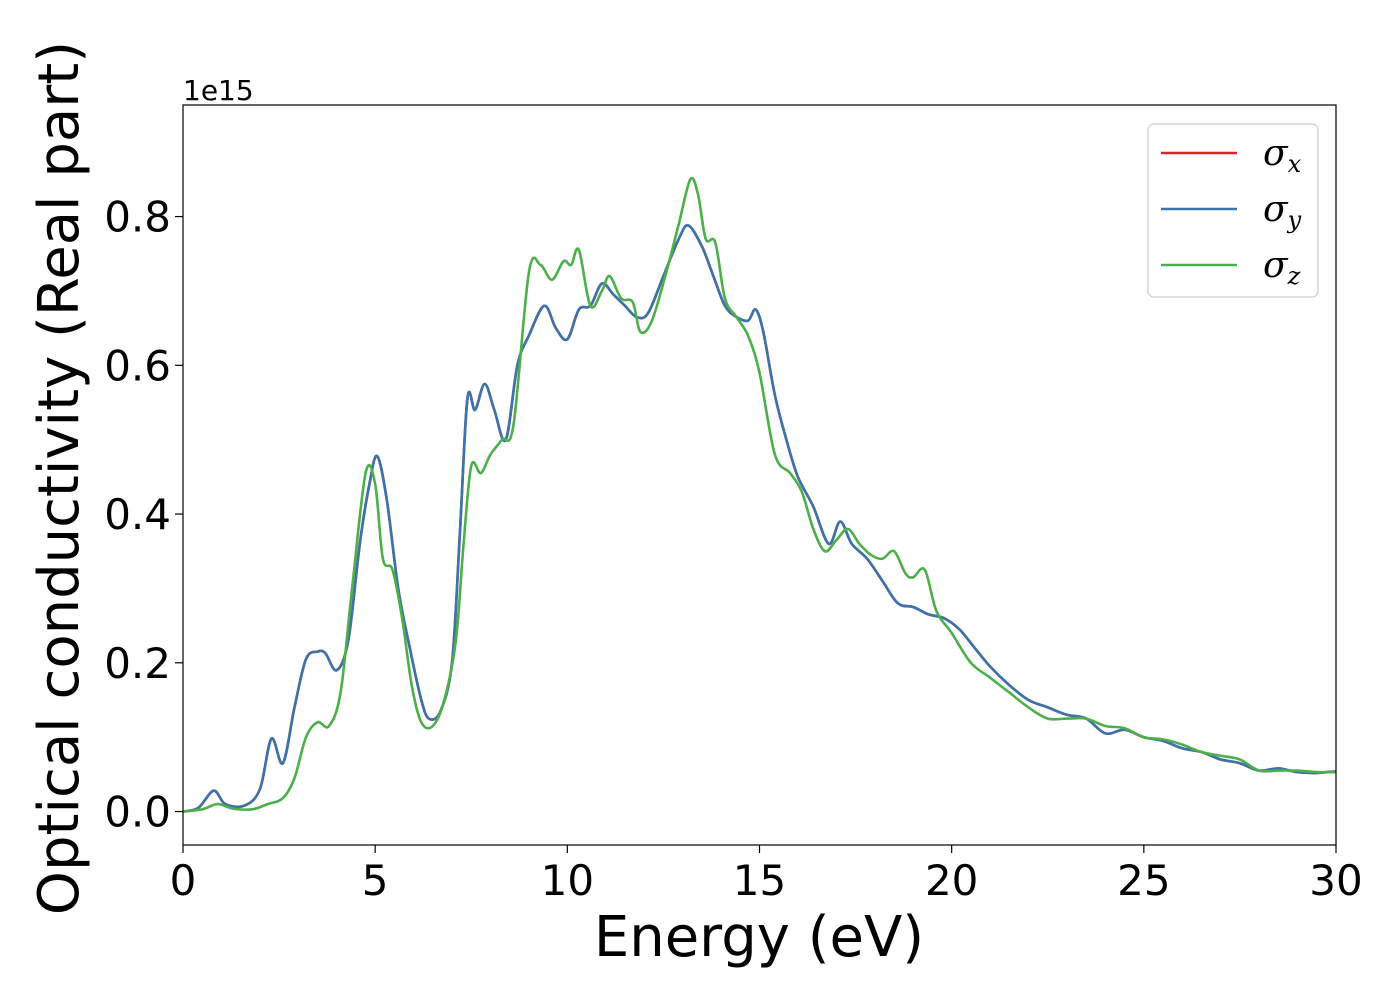 Image resolution: width=1400 pixels, height=1000 pixels. What do you see at coordinates (218, 90) in the screenshot?
I see `y-offset-text: 1e15` at bounding box center [218, 90].